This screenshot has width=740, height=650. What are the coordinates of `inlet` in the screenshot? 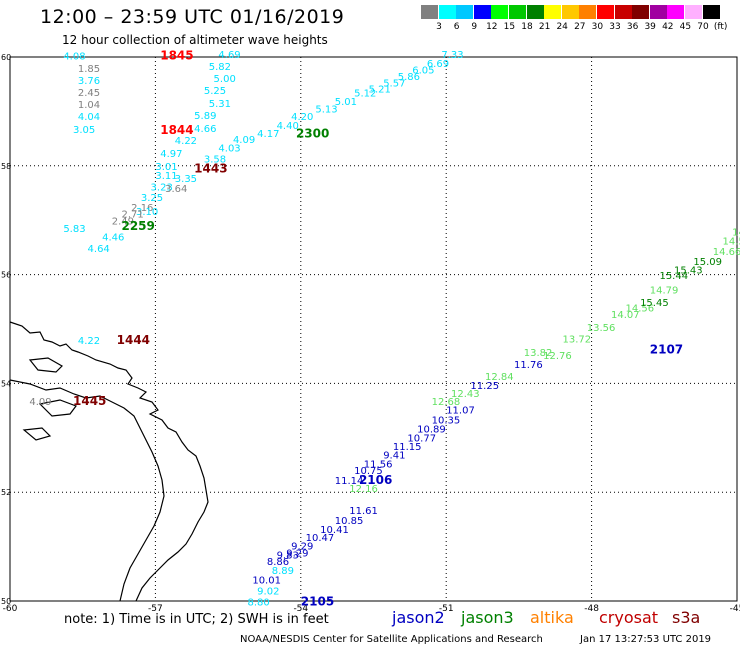 It's located at (45, 365).